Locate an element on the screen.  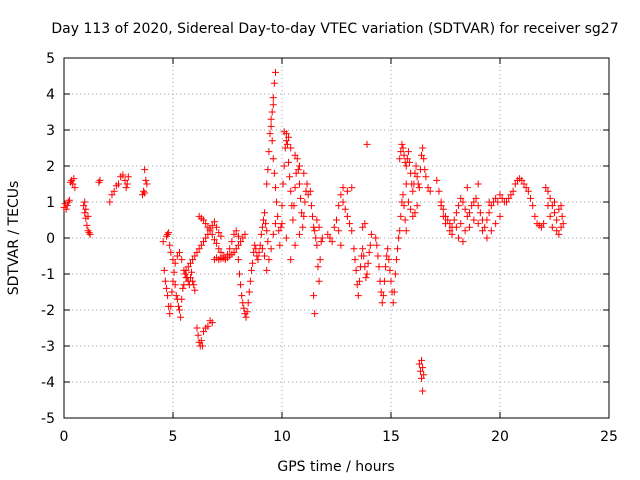
x-tick-label: 25 is located at coordinates (609, 437).